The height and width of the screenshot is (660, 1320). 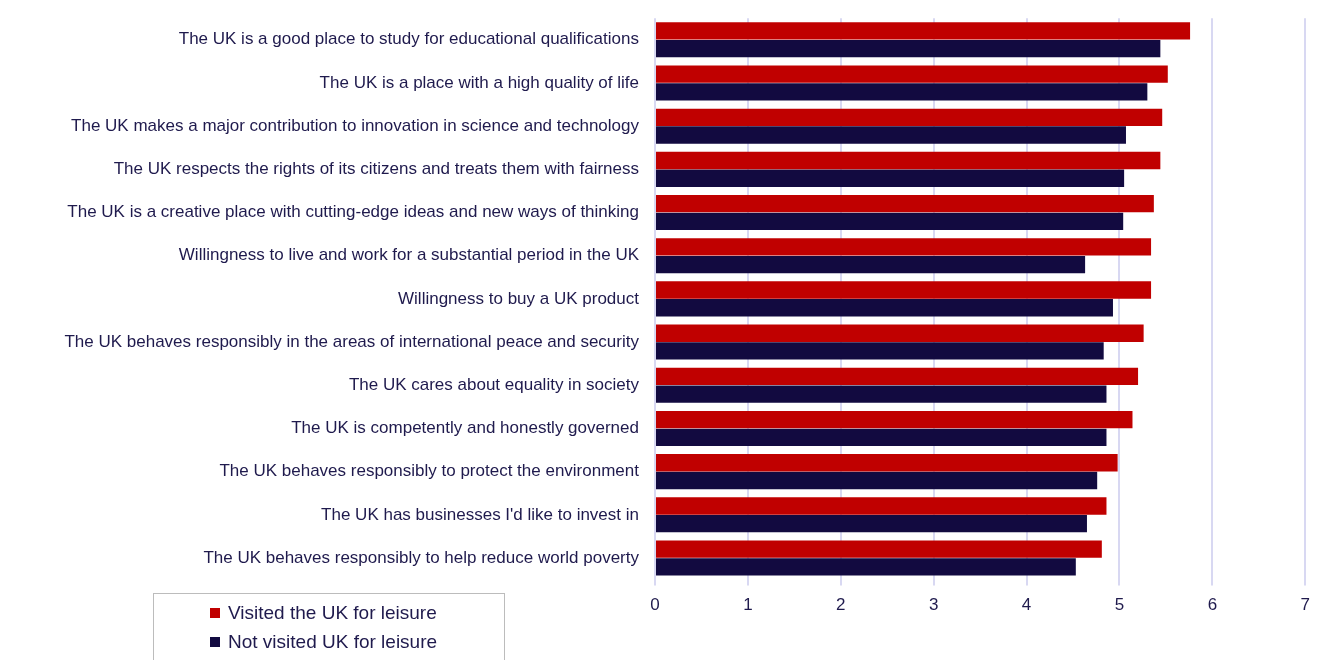 What do you see at coordinates (1305, 605) in the screenshot?
I see `x-tick-label: 7` at bounding box center [1305, 605].